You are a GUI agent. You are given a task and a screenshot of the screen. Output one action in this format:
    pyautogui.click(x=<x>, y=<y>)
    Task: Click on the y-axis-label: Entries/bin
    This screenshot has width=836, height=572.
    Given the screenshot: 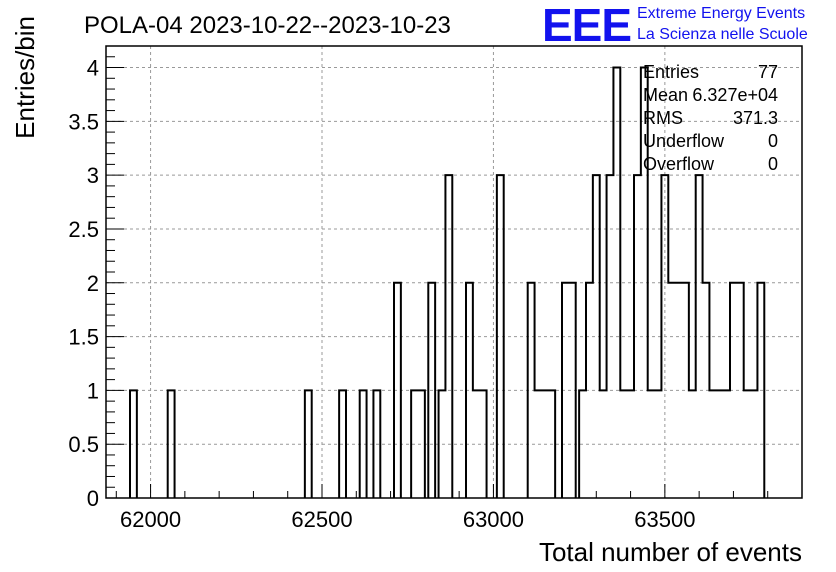 What is the action you would take?
    pyautogui.click(x=25, y=77)
    